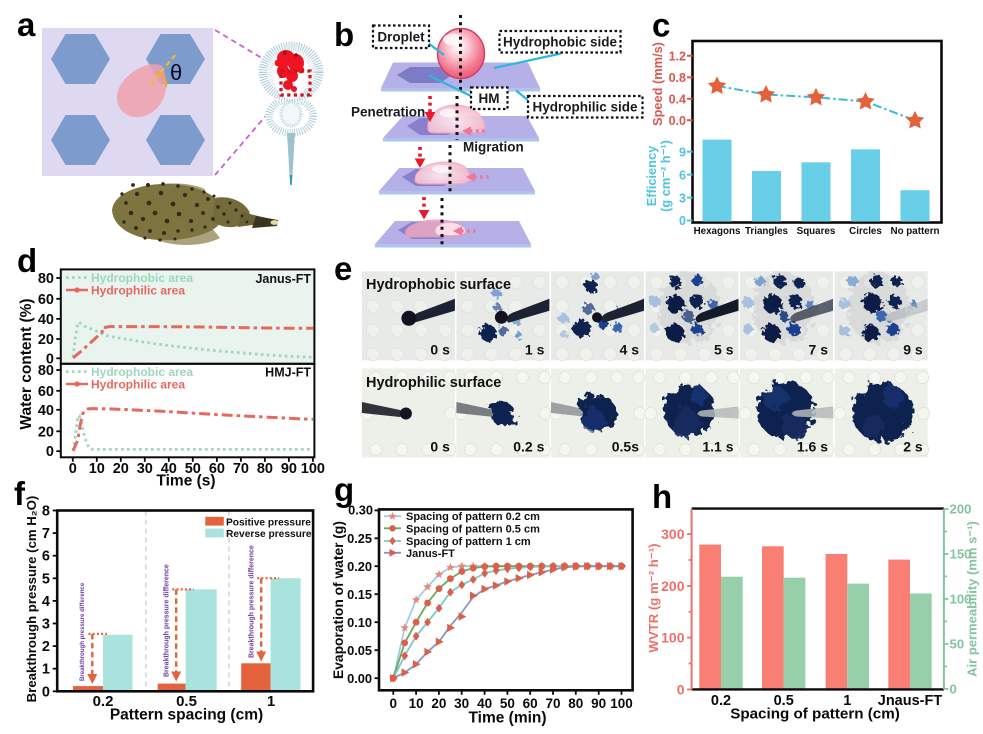 This screenshot has height=734, width=983. I want to click on svg-text: WVTR (g m⁻² h⁻¹), so click(653, 597).